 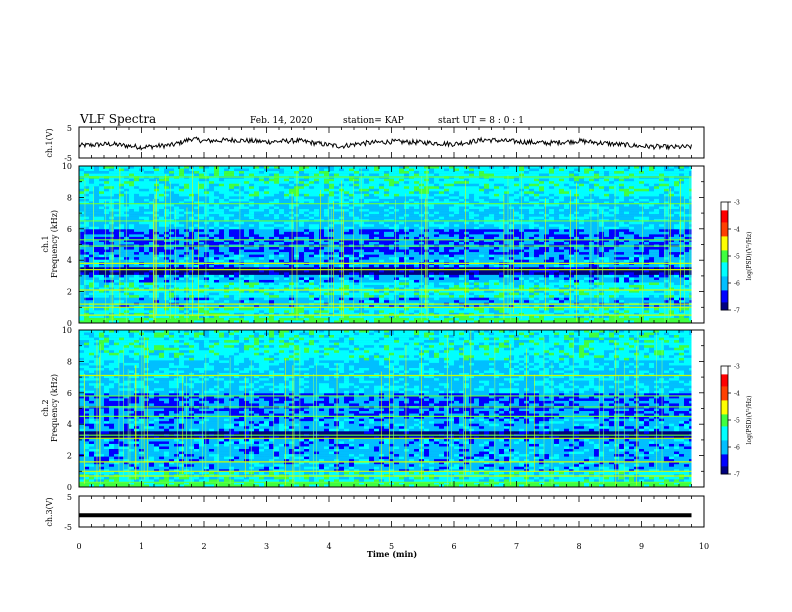 What do you see at coordinates (281, 121) in the screenshot?
I see `date-label: Feb. 14, 2020` at bounding box center [281, 121].